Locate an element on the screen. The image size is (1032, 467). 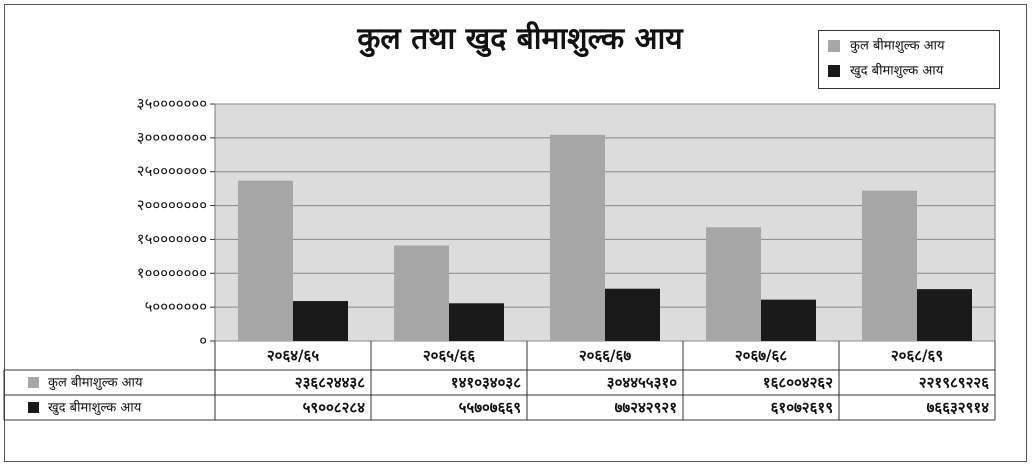
table-value: ७६६३२९१४ is located at coordinates (958, 408).